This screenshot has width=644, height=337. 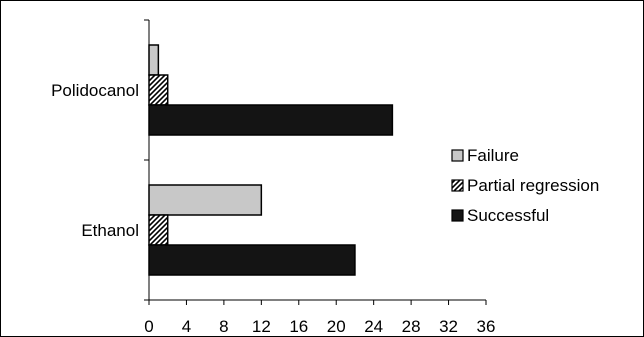 I want to click on legend-swatch-successful, so click(x=457, y=215).